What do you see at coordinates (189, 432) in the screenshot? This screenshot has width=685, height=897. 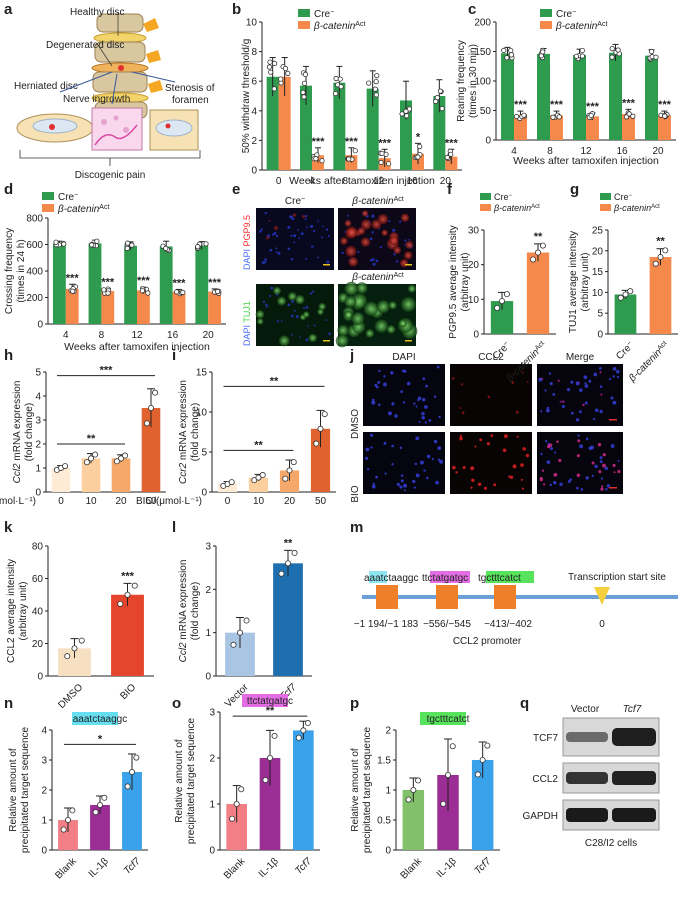 I see `y-axis-label: Ccr2 mRNA expression(fold change)` at bounding box center [189, 432].